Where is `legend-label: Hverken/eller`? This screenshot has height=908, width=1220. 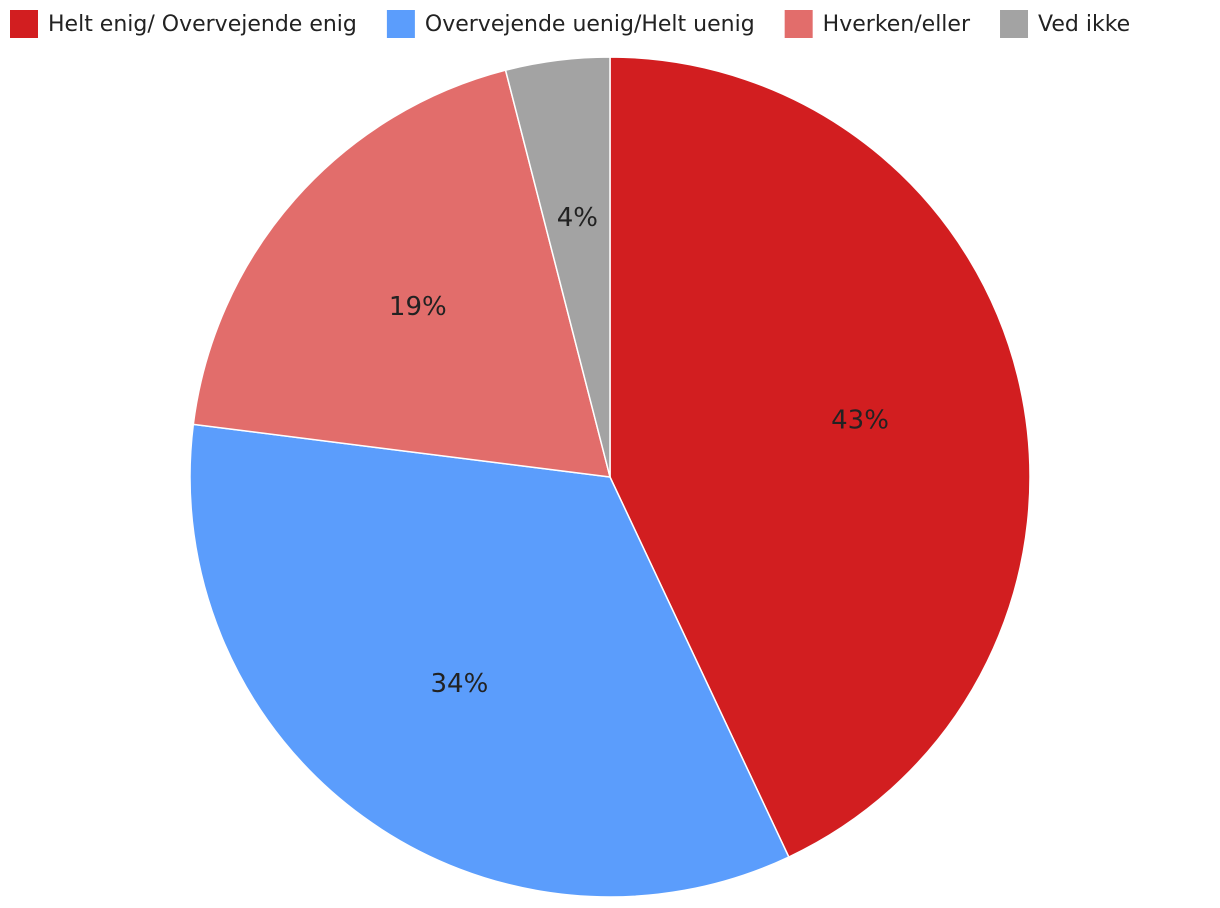 legend-label: Hverken/eller is located at coordinates (897, 24).